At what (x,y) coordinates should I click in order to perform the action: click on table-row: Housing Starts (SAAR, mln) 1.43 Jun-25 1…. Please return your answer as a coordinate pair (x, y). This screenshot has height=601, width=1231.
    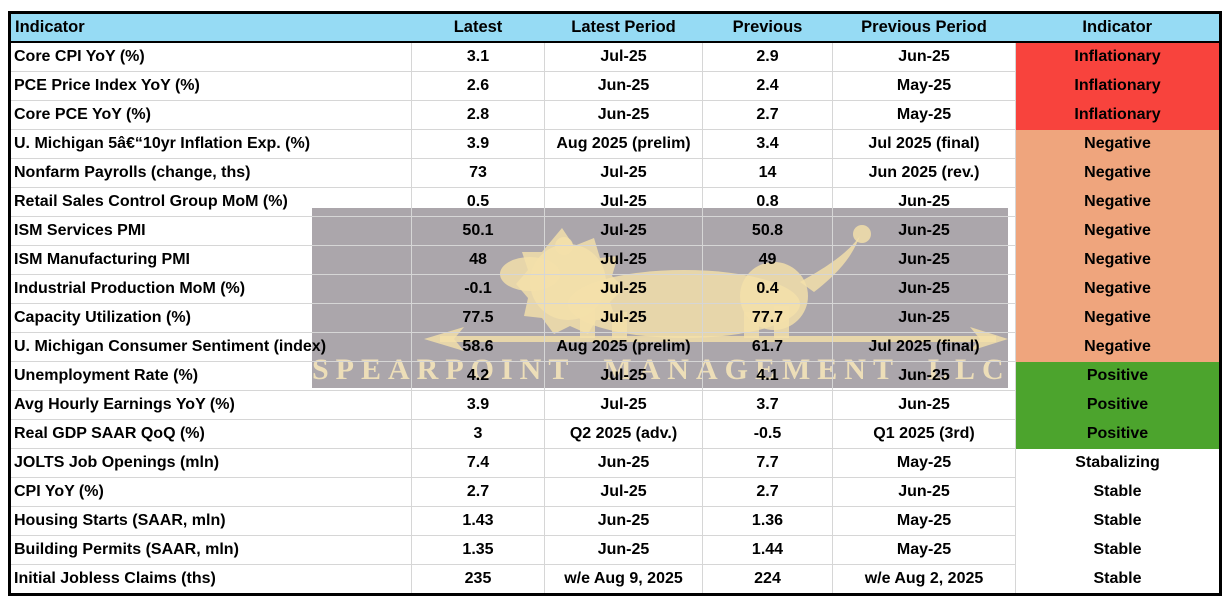
    Looking at the image, I should click on (615, 521).